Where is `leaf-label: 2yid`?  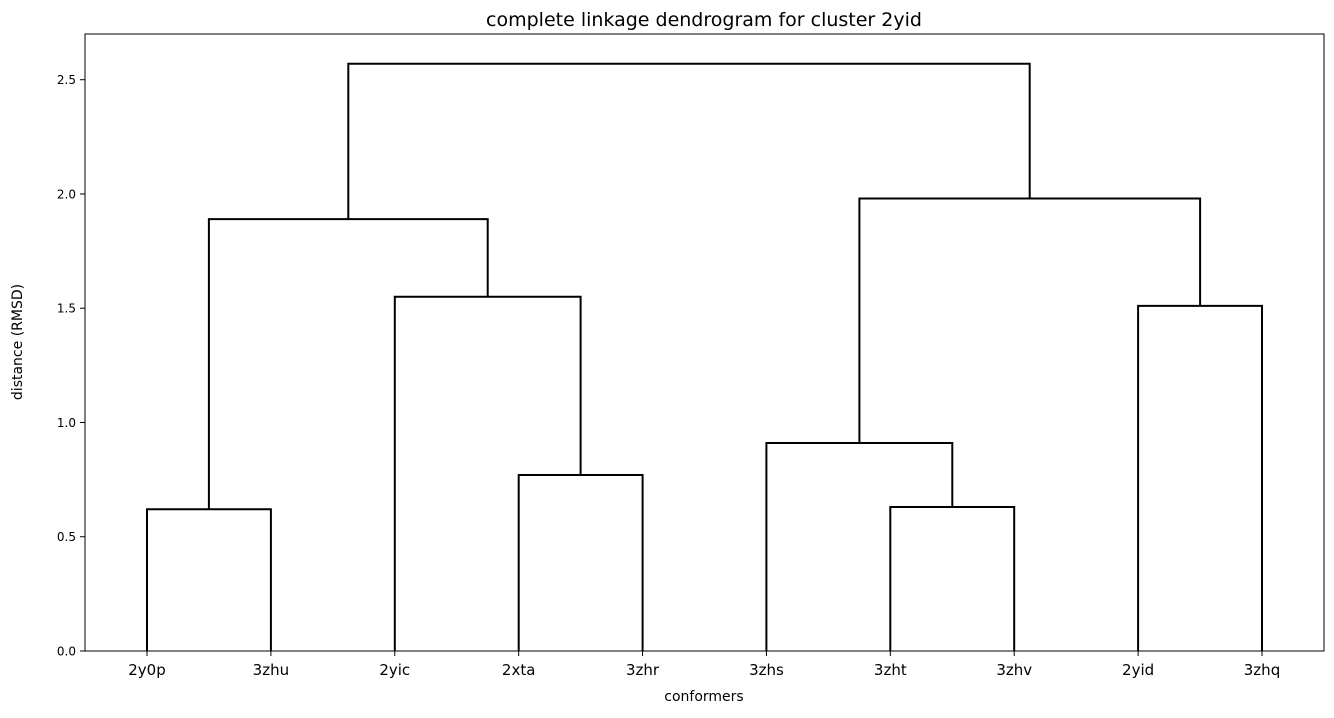 leaf-label: 2yid is located at coordinates (1138, 670).